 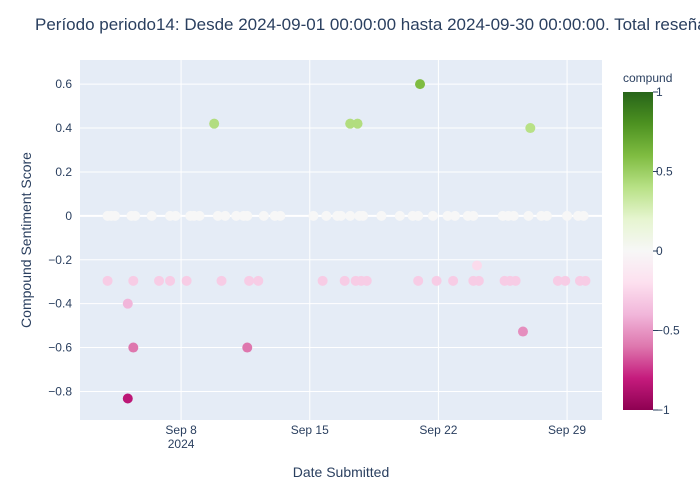 What do you see at coordinates (659, 251) in the screenshot?
I see `colorbar-tick-label: 0` at bounding box center [659, 251].